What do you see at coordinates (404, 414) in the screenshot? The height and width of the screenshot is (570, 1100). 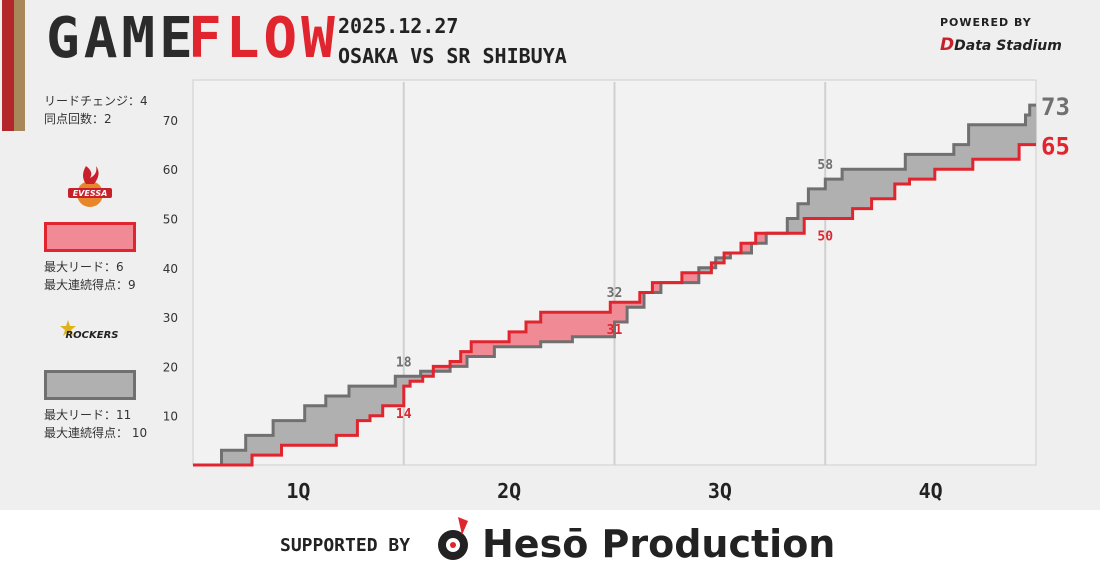 I see `score-annotation: 14` at bounding box center [404, 414].